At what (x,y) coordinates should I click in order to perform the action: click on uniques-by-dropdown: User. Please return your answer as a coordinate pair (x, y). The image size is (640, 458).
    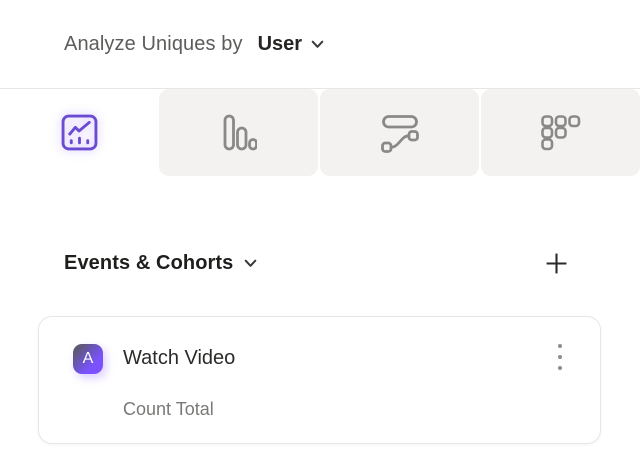
    Looking at the image, I should click on (291, 44).